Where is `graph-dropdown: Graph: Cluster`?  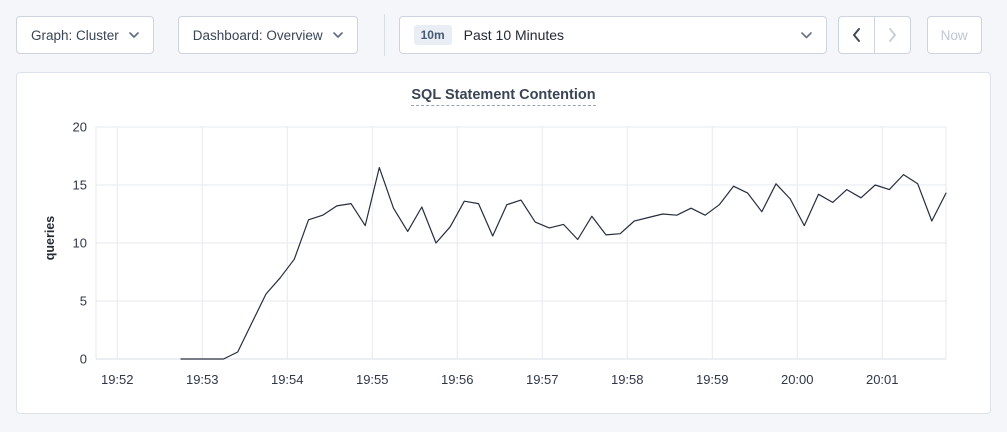
graph-dropdown: Graph: Cluster is located at coordinates (85, 35).